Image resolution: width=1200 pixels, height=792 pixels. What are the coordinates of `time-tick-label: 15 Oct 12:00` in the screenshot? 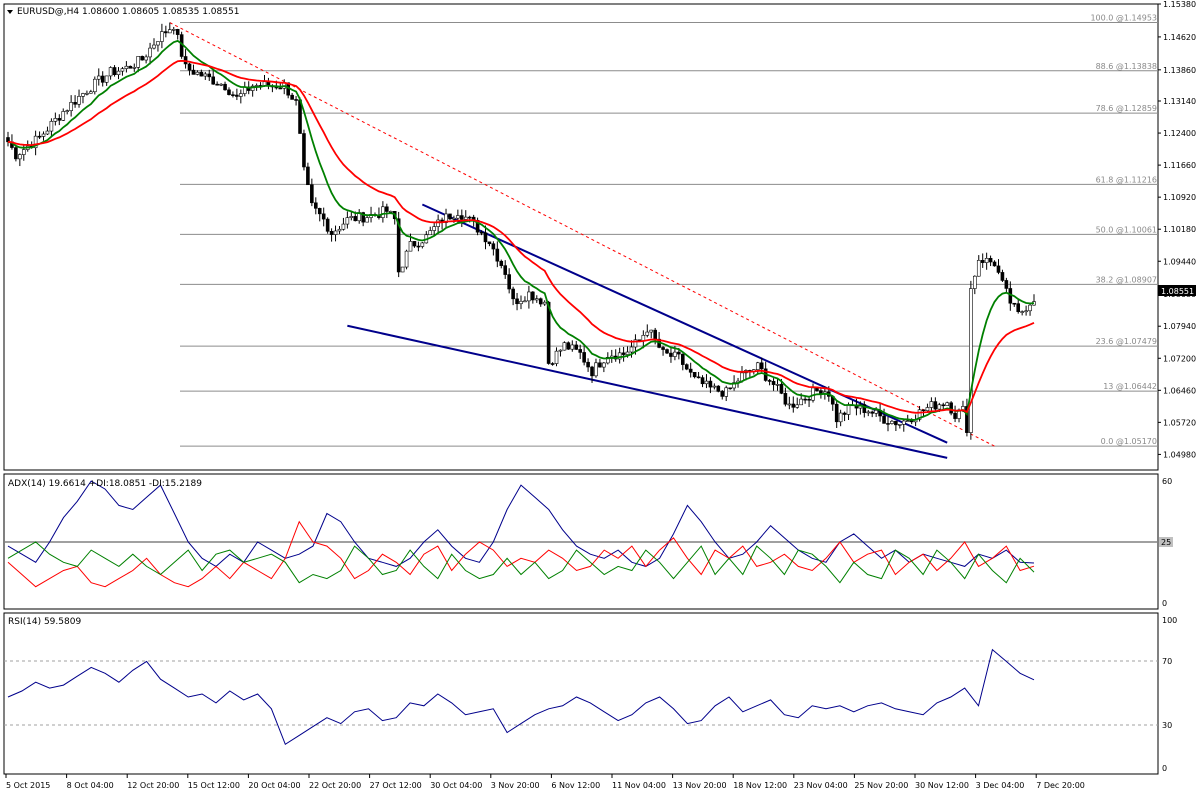 It's located at (214, 785).